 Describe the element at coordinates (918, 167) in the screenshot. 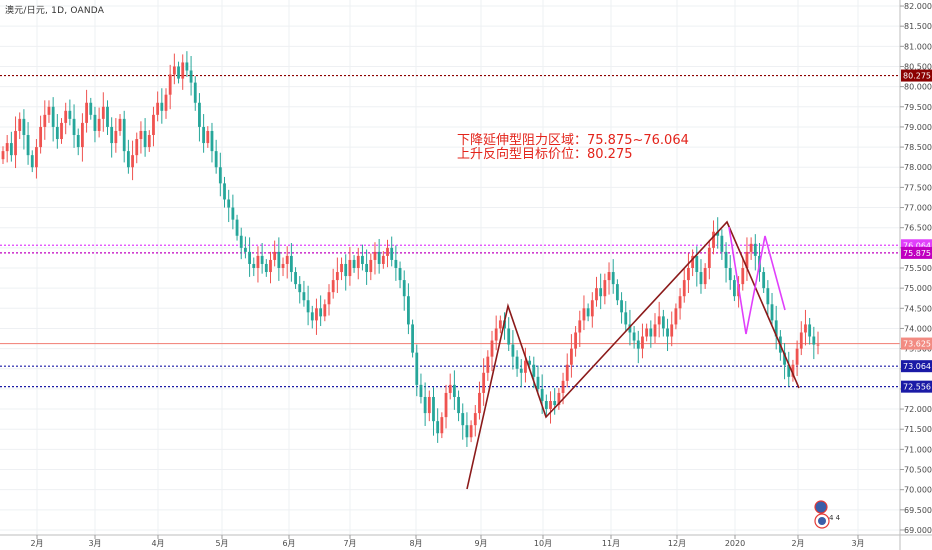

I see `y-tick-label: 78.000` at that location.